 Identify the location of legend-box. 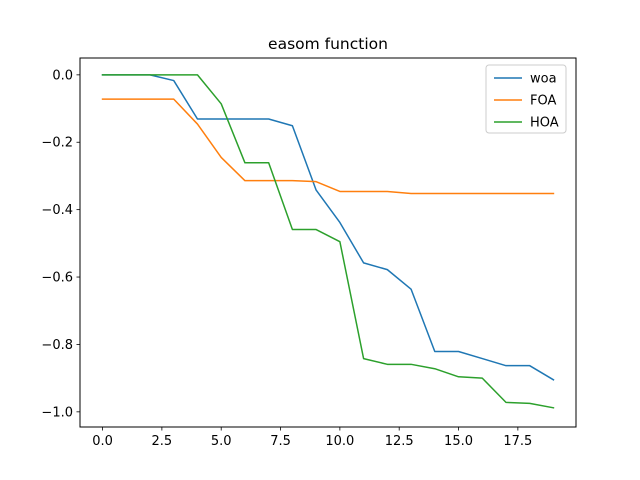
(526, 99).